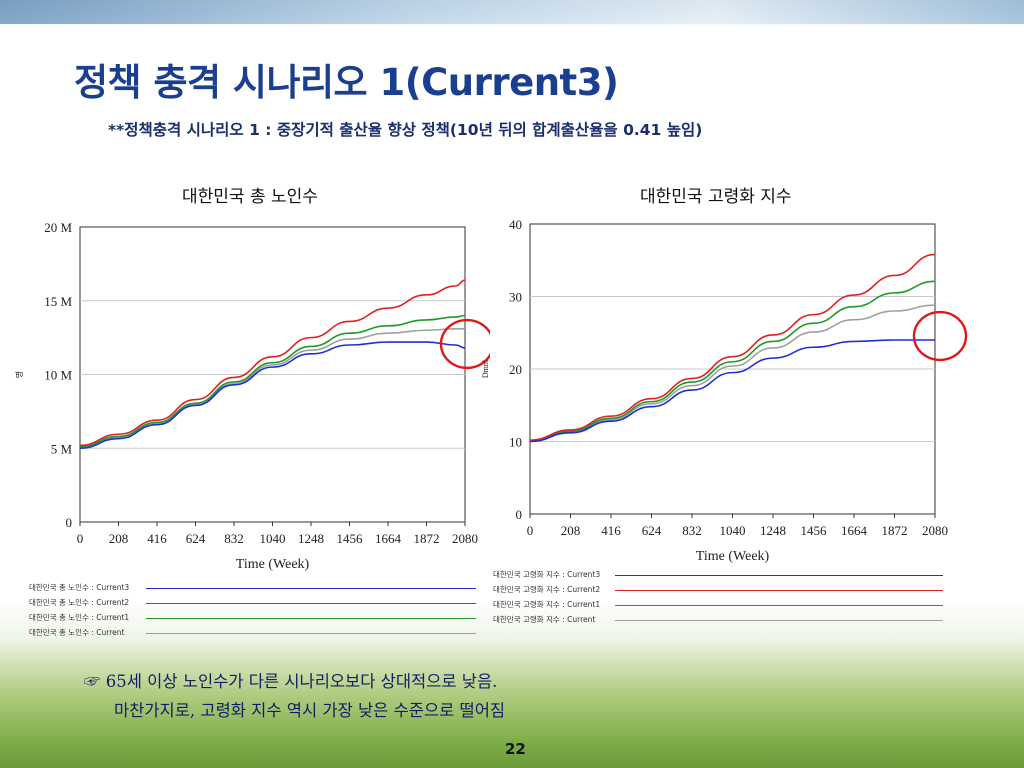 The width and height of the screenshot is (1024, 768). What do you see at coordinates (79, 587) in the screenshot?
I see `legend-label: 대한민국 총 노인수 : Current3` at bounding box center [79, 587].